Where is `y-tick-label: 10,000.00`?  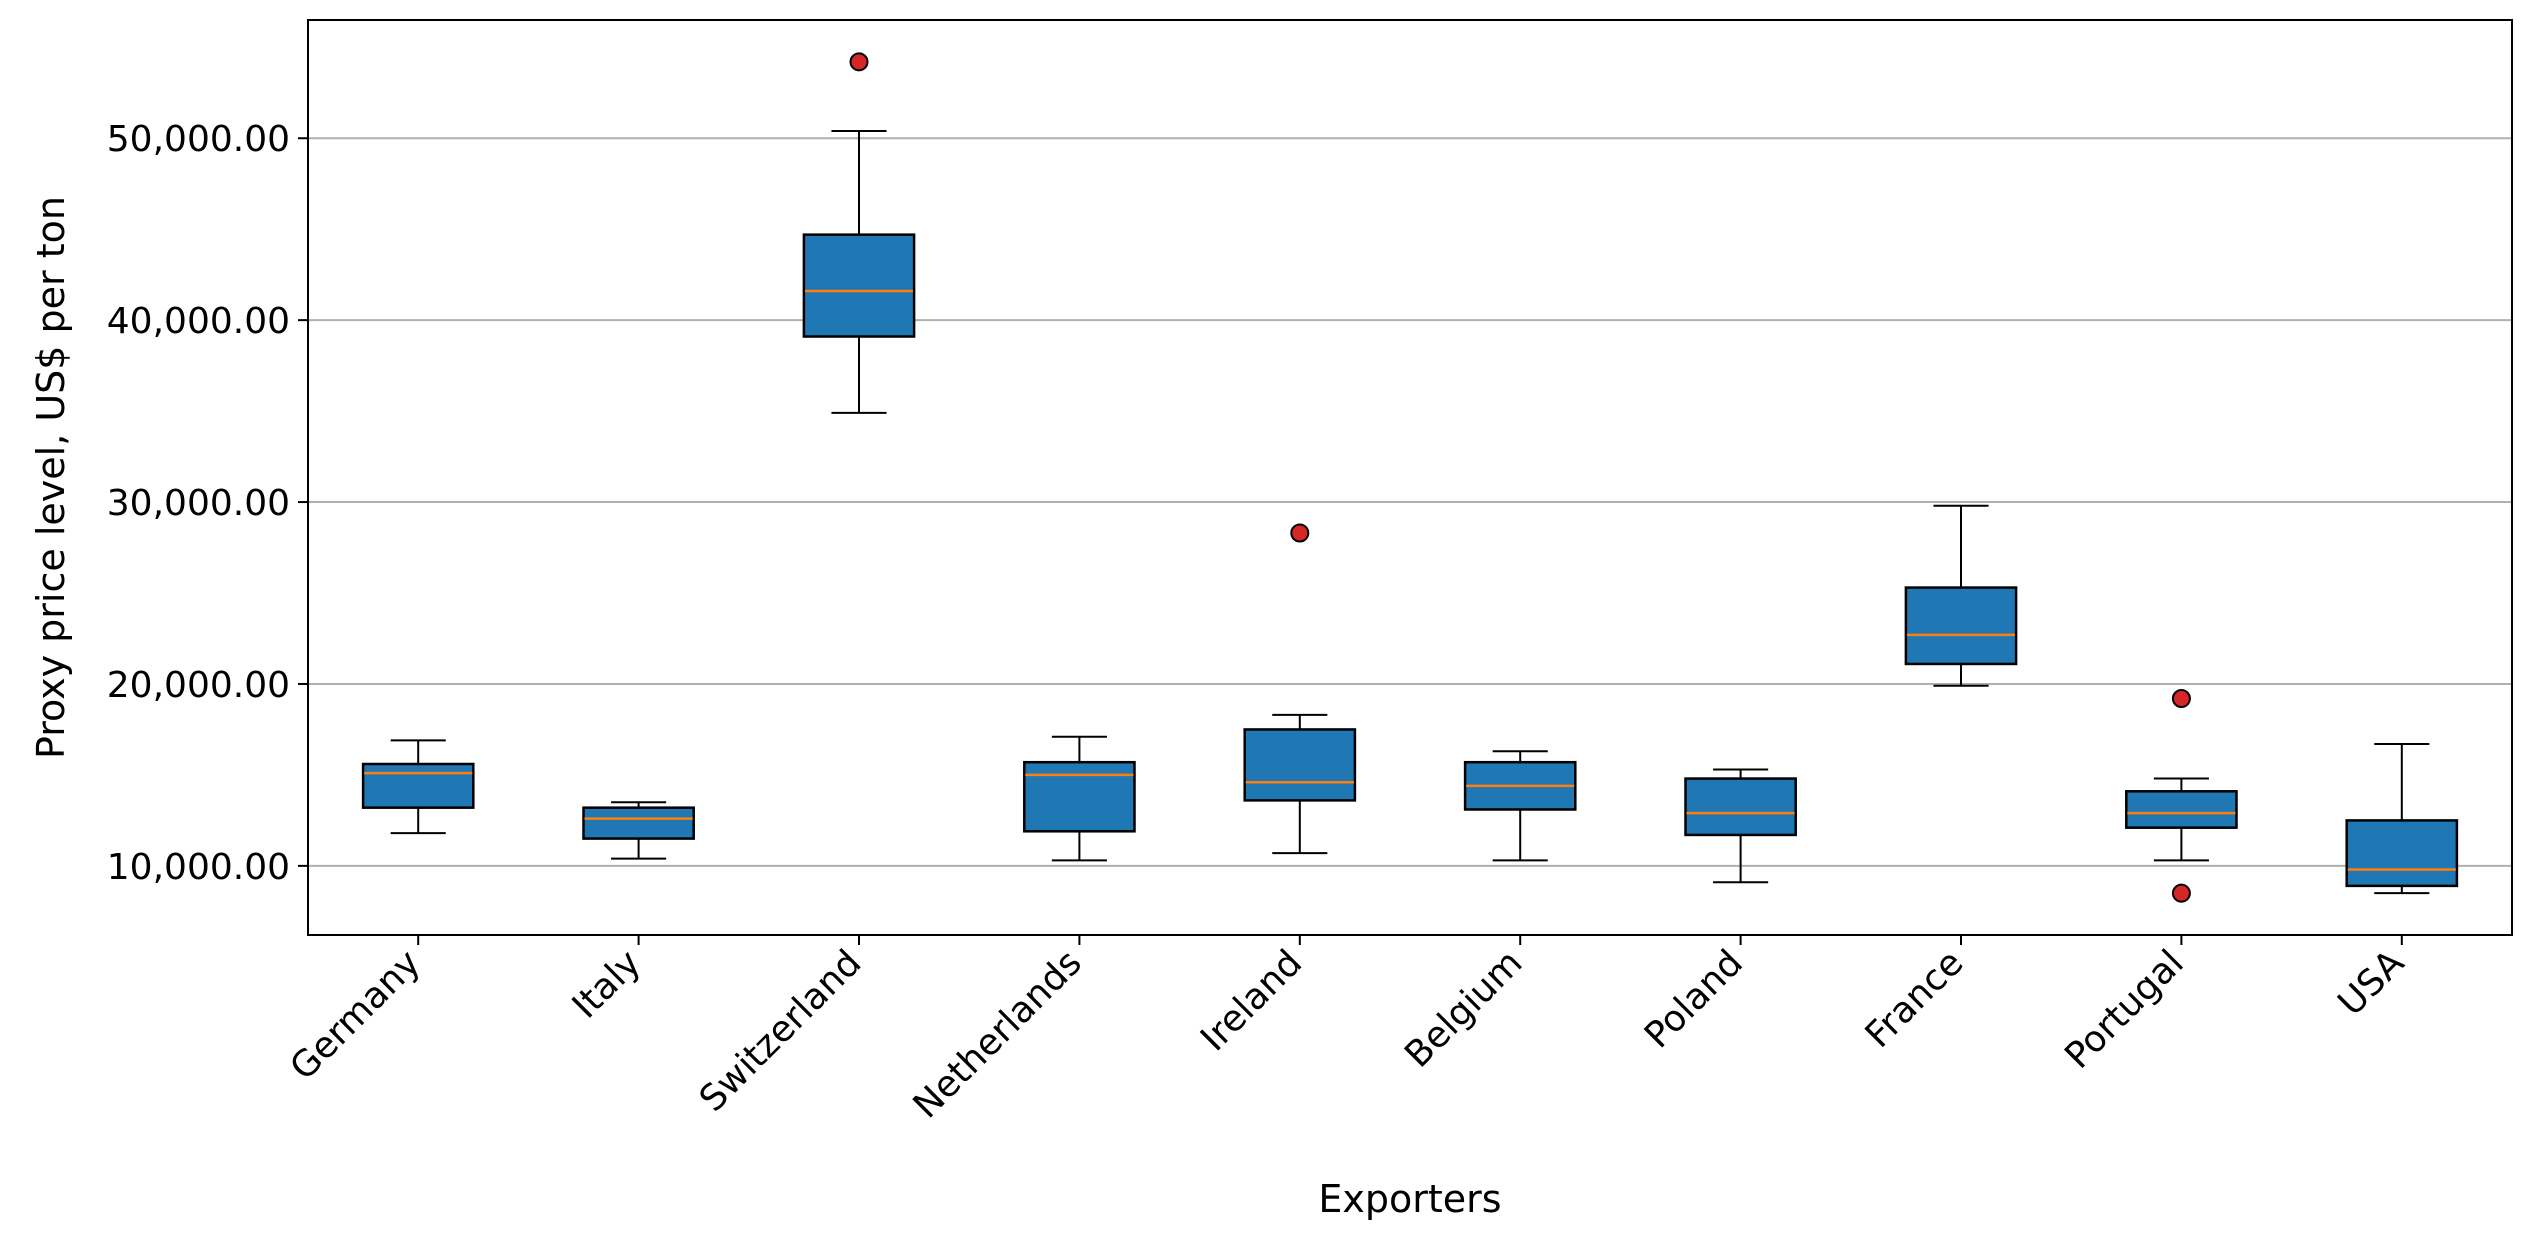 y-tick-label: 10,000.00 is located at coordinates (198, 867).